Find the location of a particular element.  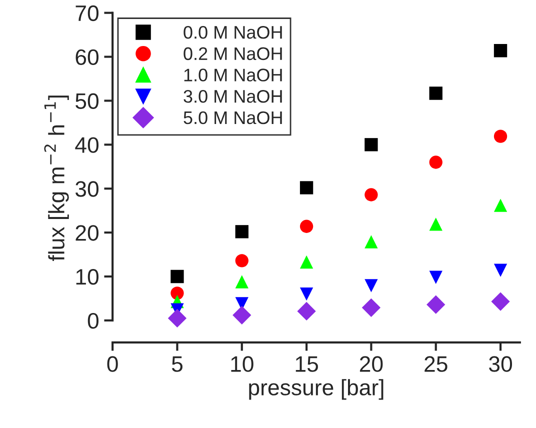

legend-label: 1.0 M NaOH is located at coordinates (233, 75).